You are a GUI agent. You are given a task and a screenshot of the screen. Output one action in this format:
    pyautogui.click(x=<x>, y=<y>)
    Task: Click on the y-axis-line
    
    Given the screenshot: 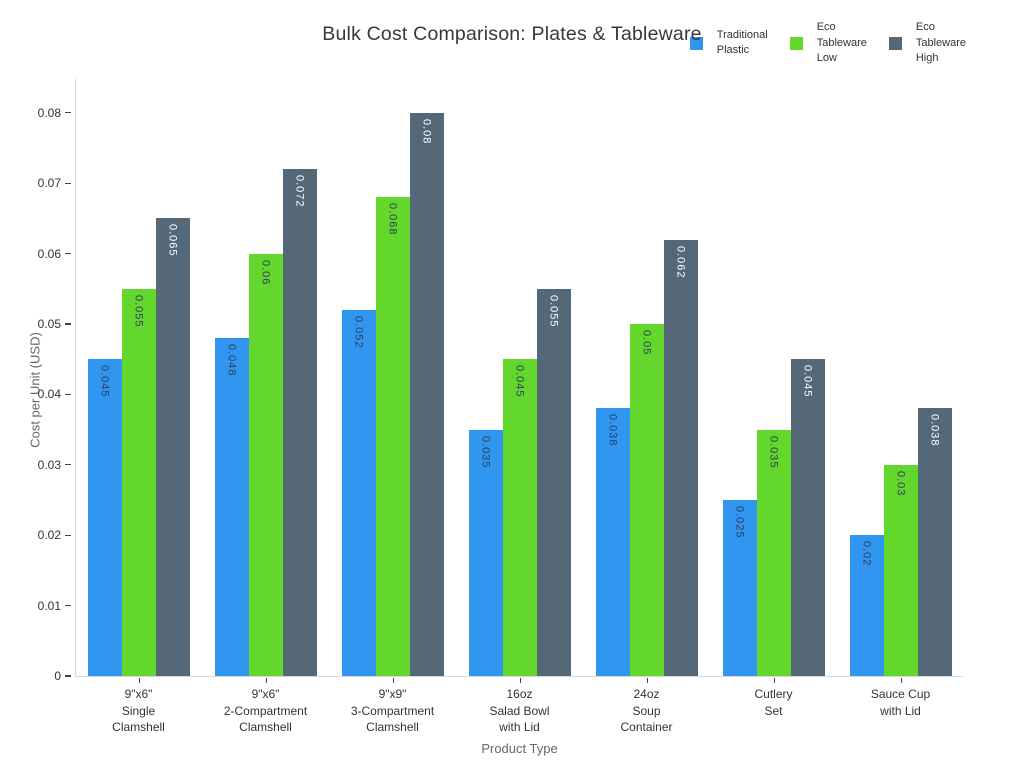 What is the action you would take?
    pyautogui.click(x=75, y=377)
    